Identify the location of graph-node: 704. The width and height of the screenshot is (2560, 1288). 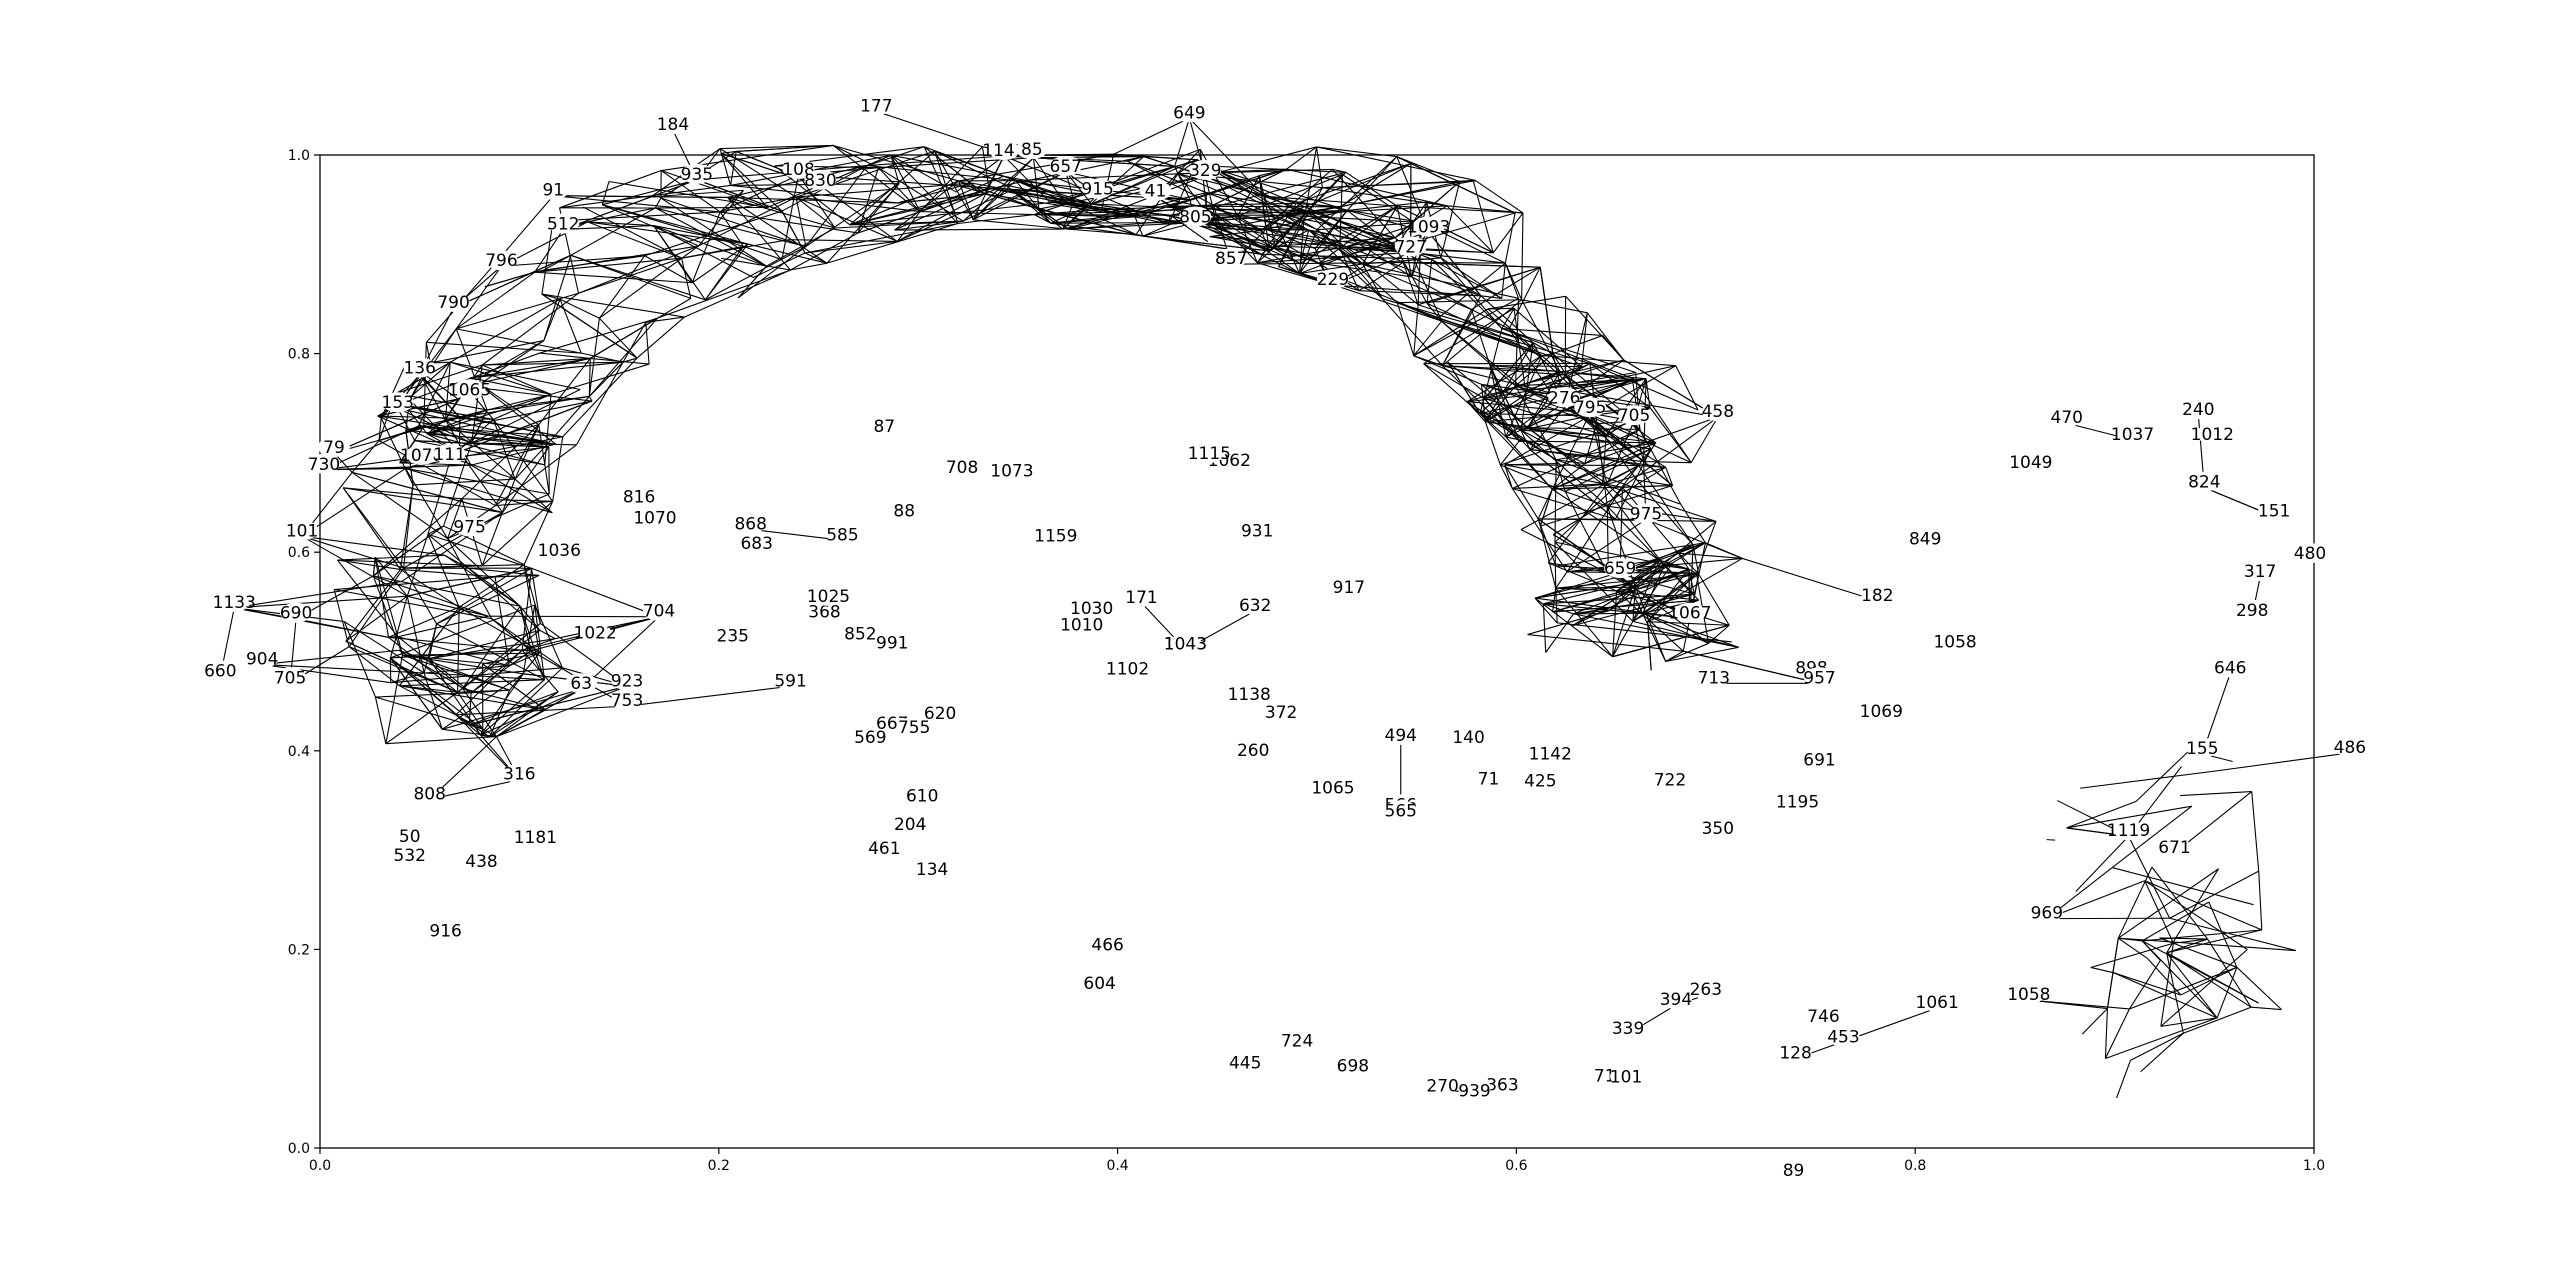
(659, 611).